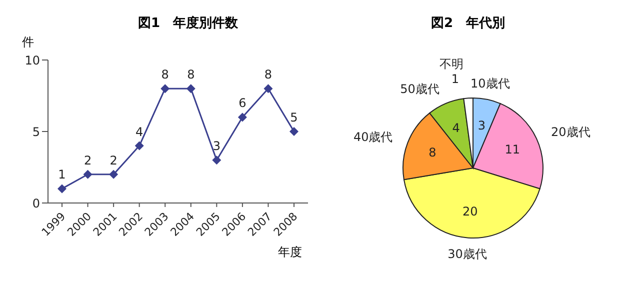 This screenshot has width=620, height=300. What do you see at coordinates (490, 83) in the screenshot?
I see `slice-label: 10歳代` at bounding box center [490, 83].